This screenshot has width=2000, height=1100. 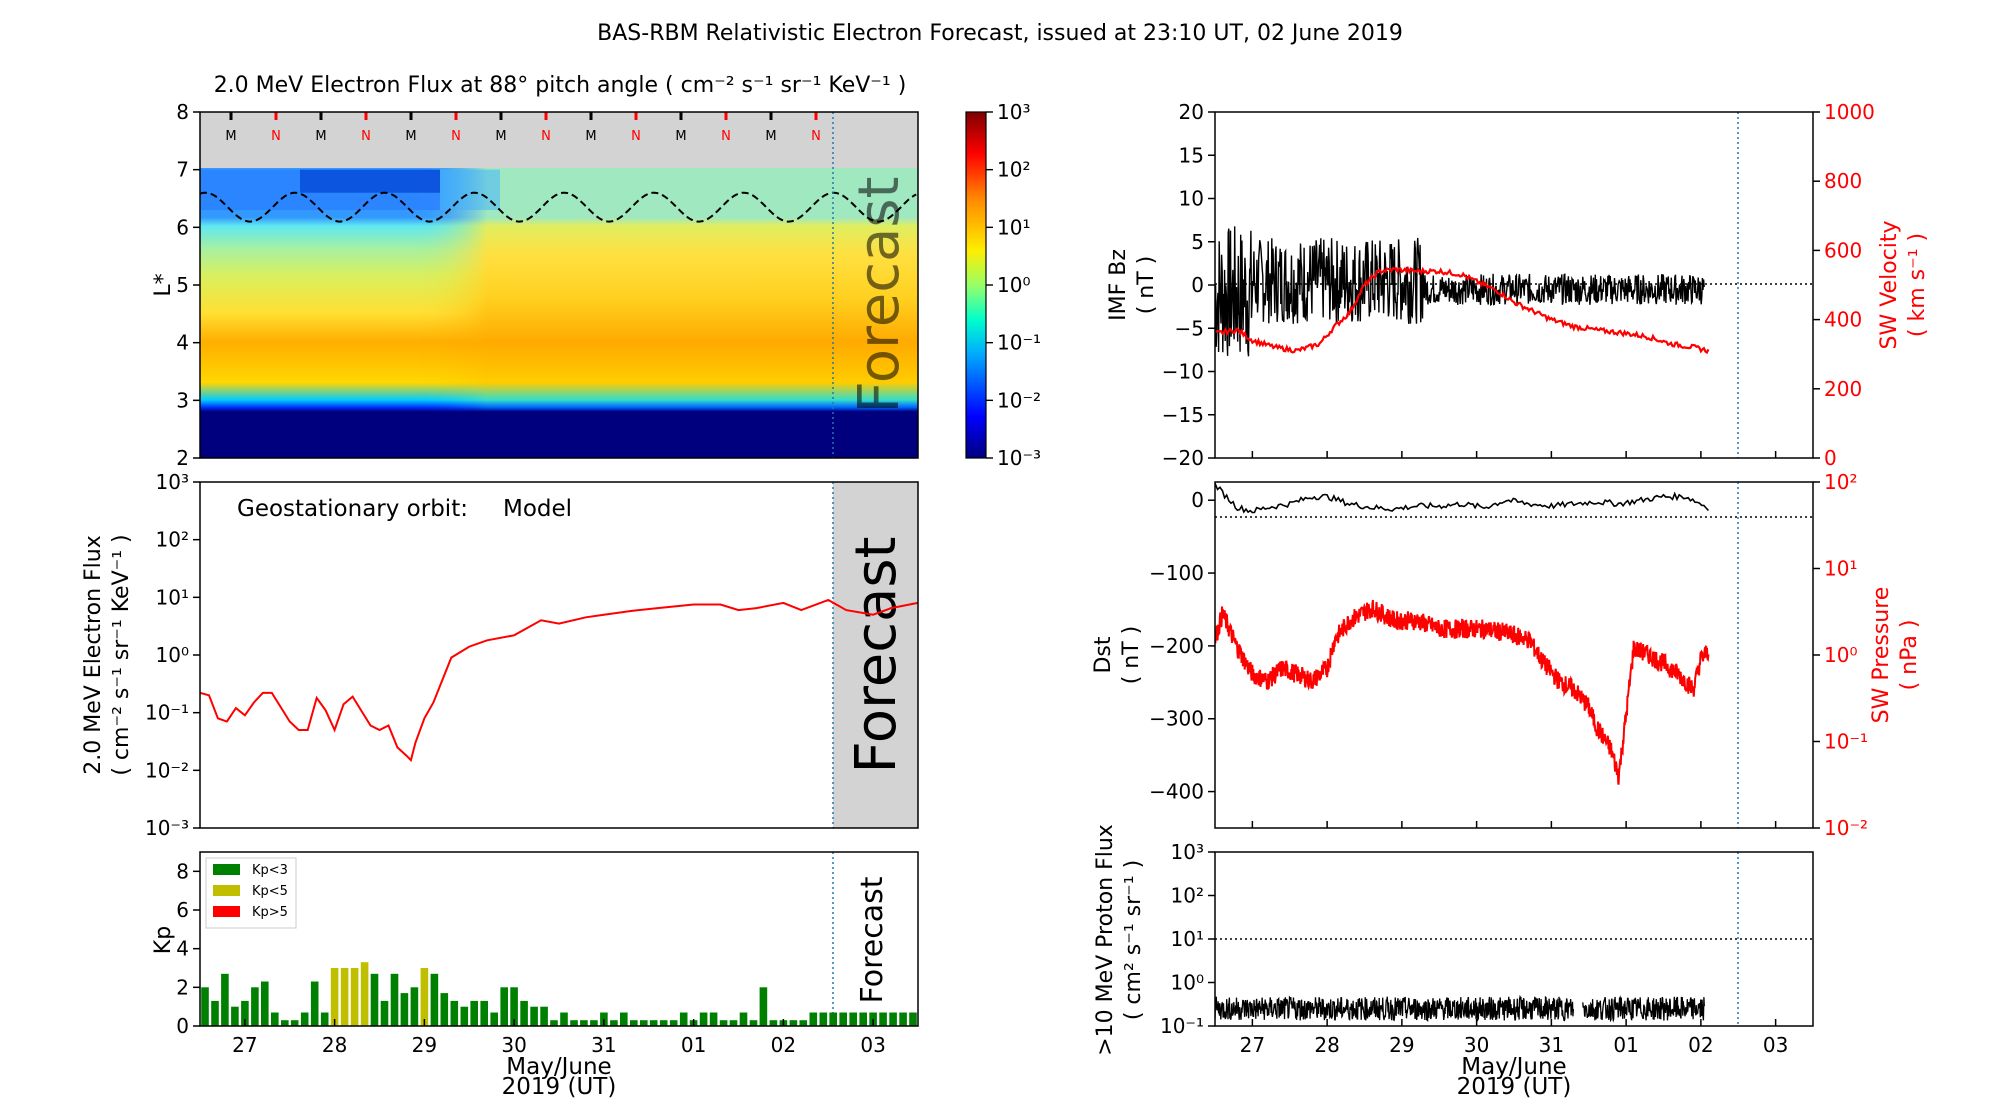 I want to click on proton-xlabel-year: 2019 (UT), so click(x=1514, y=1087).